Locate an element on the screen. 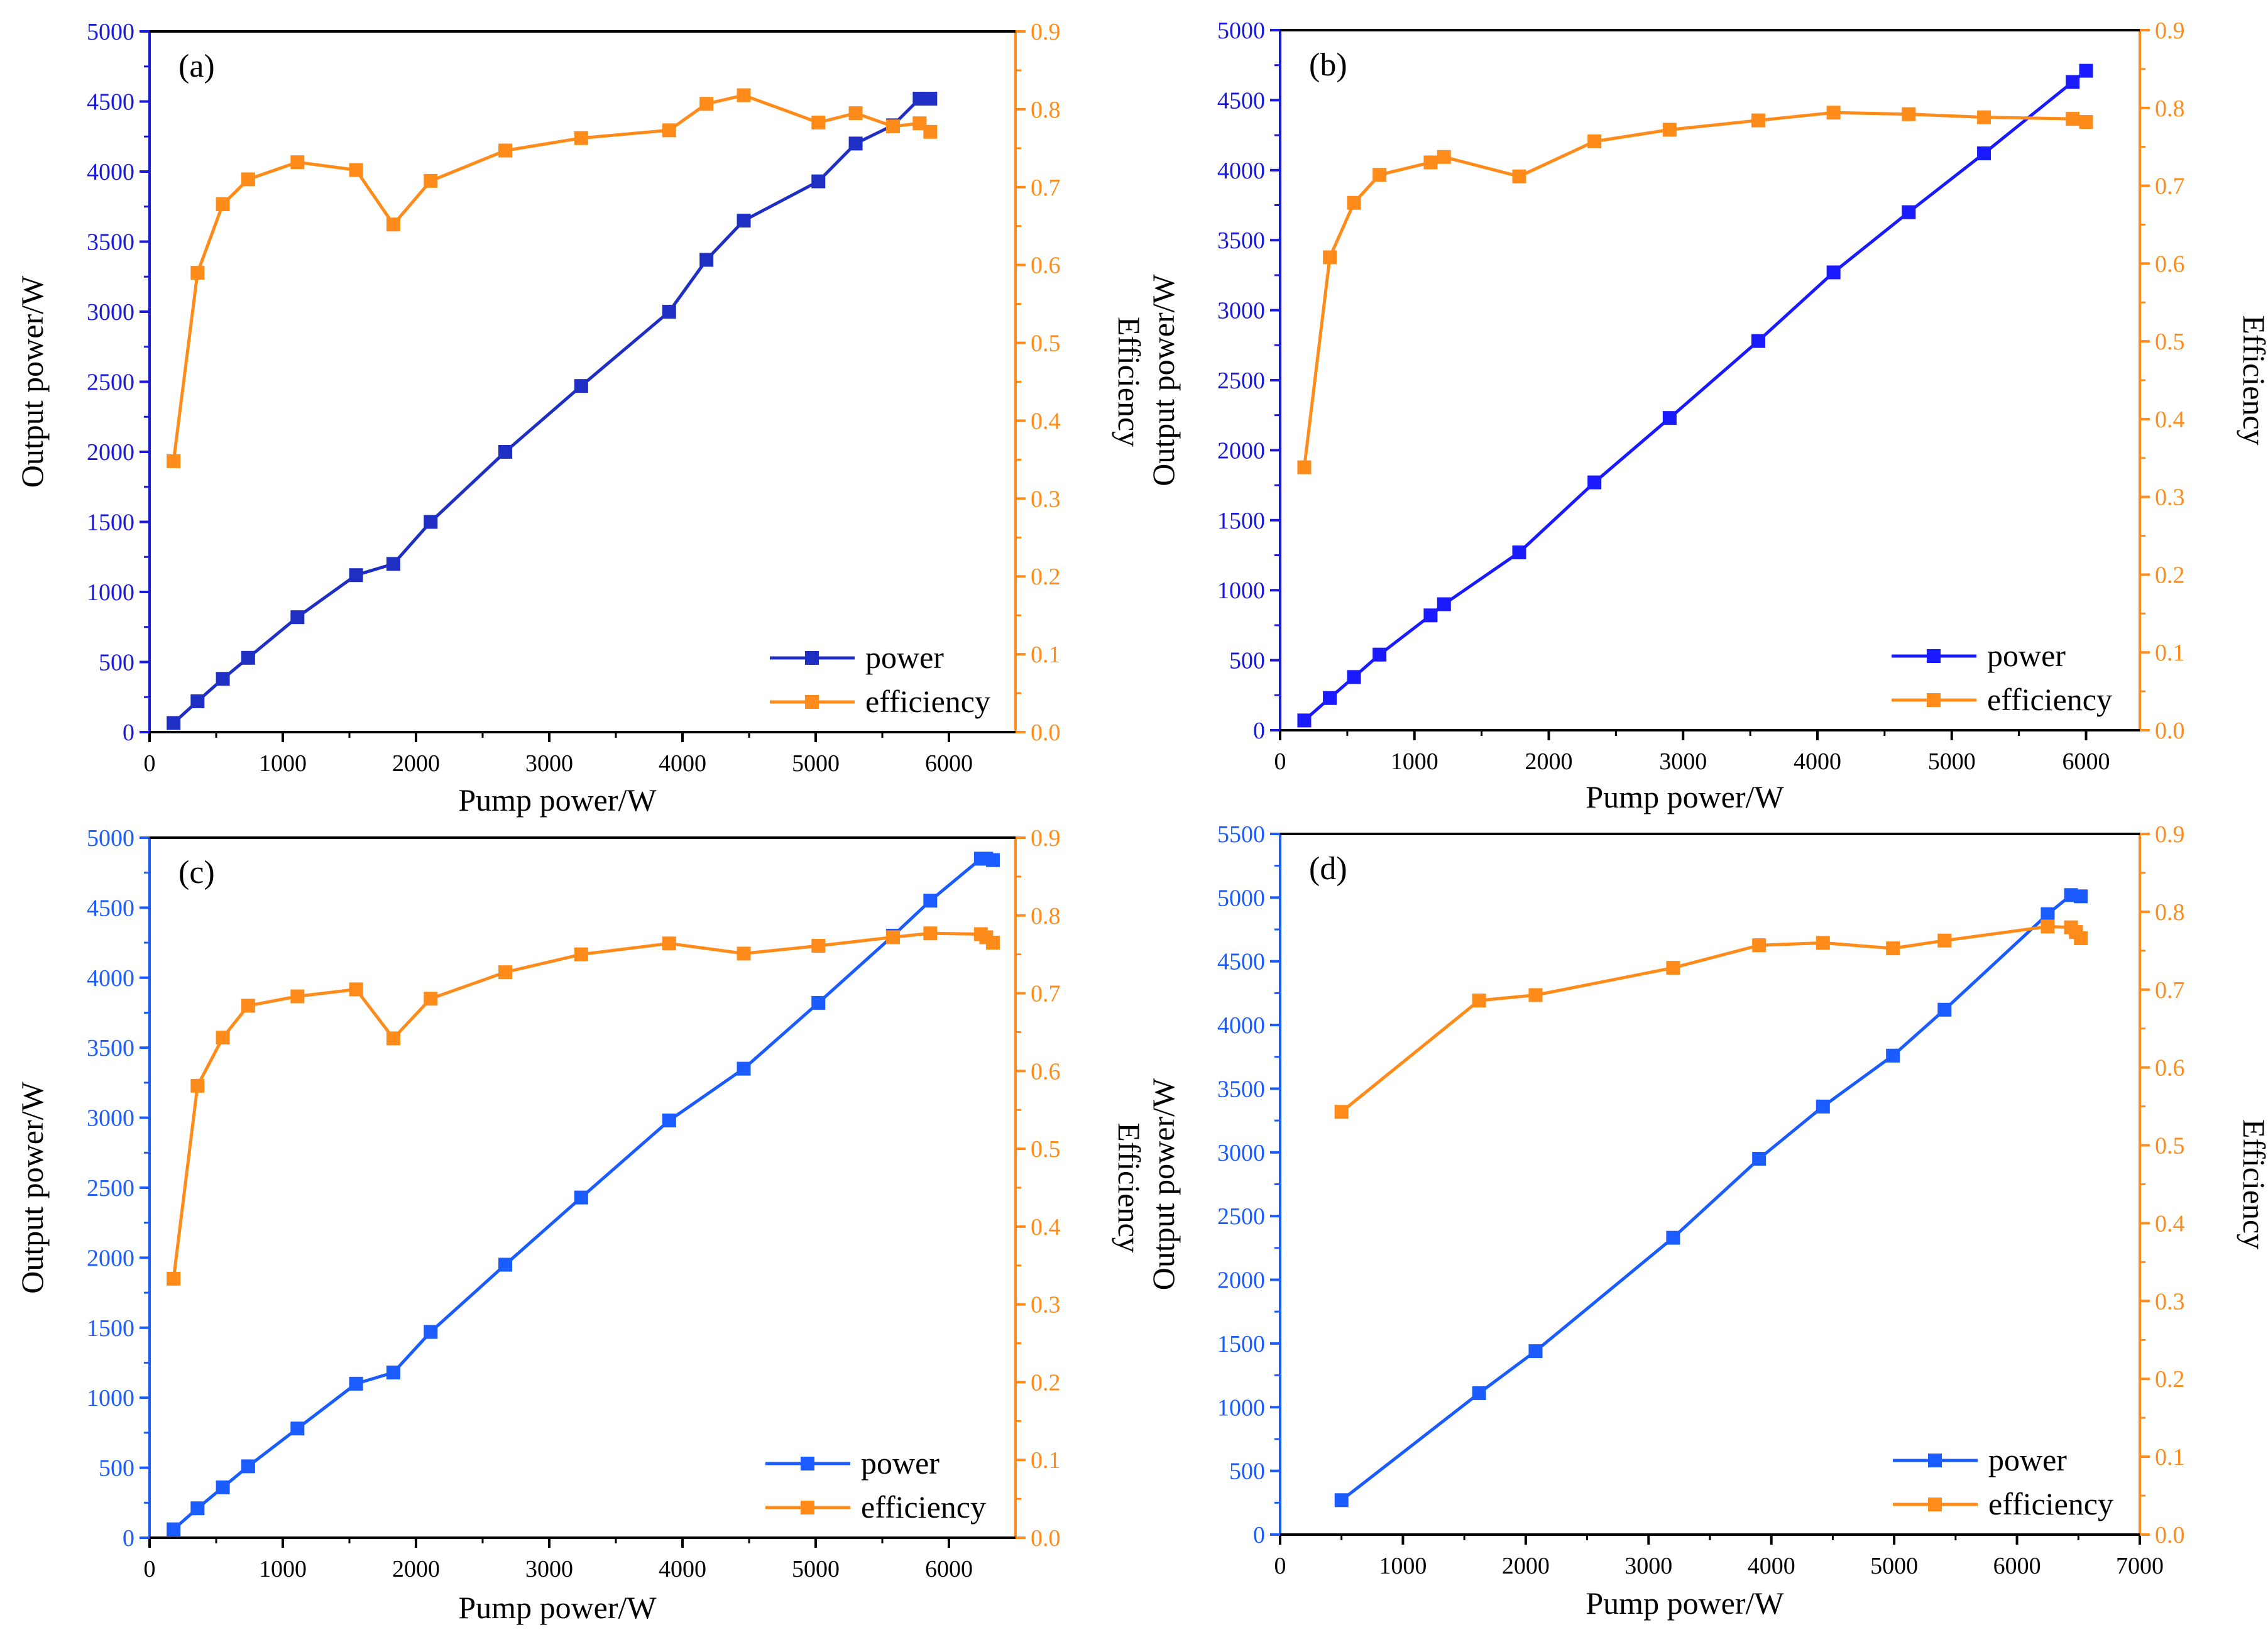  panel-label: (a) is located at coordinates (196, 66).